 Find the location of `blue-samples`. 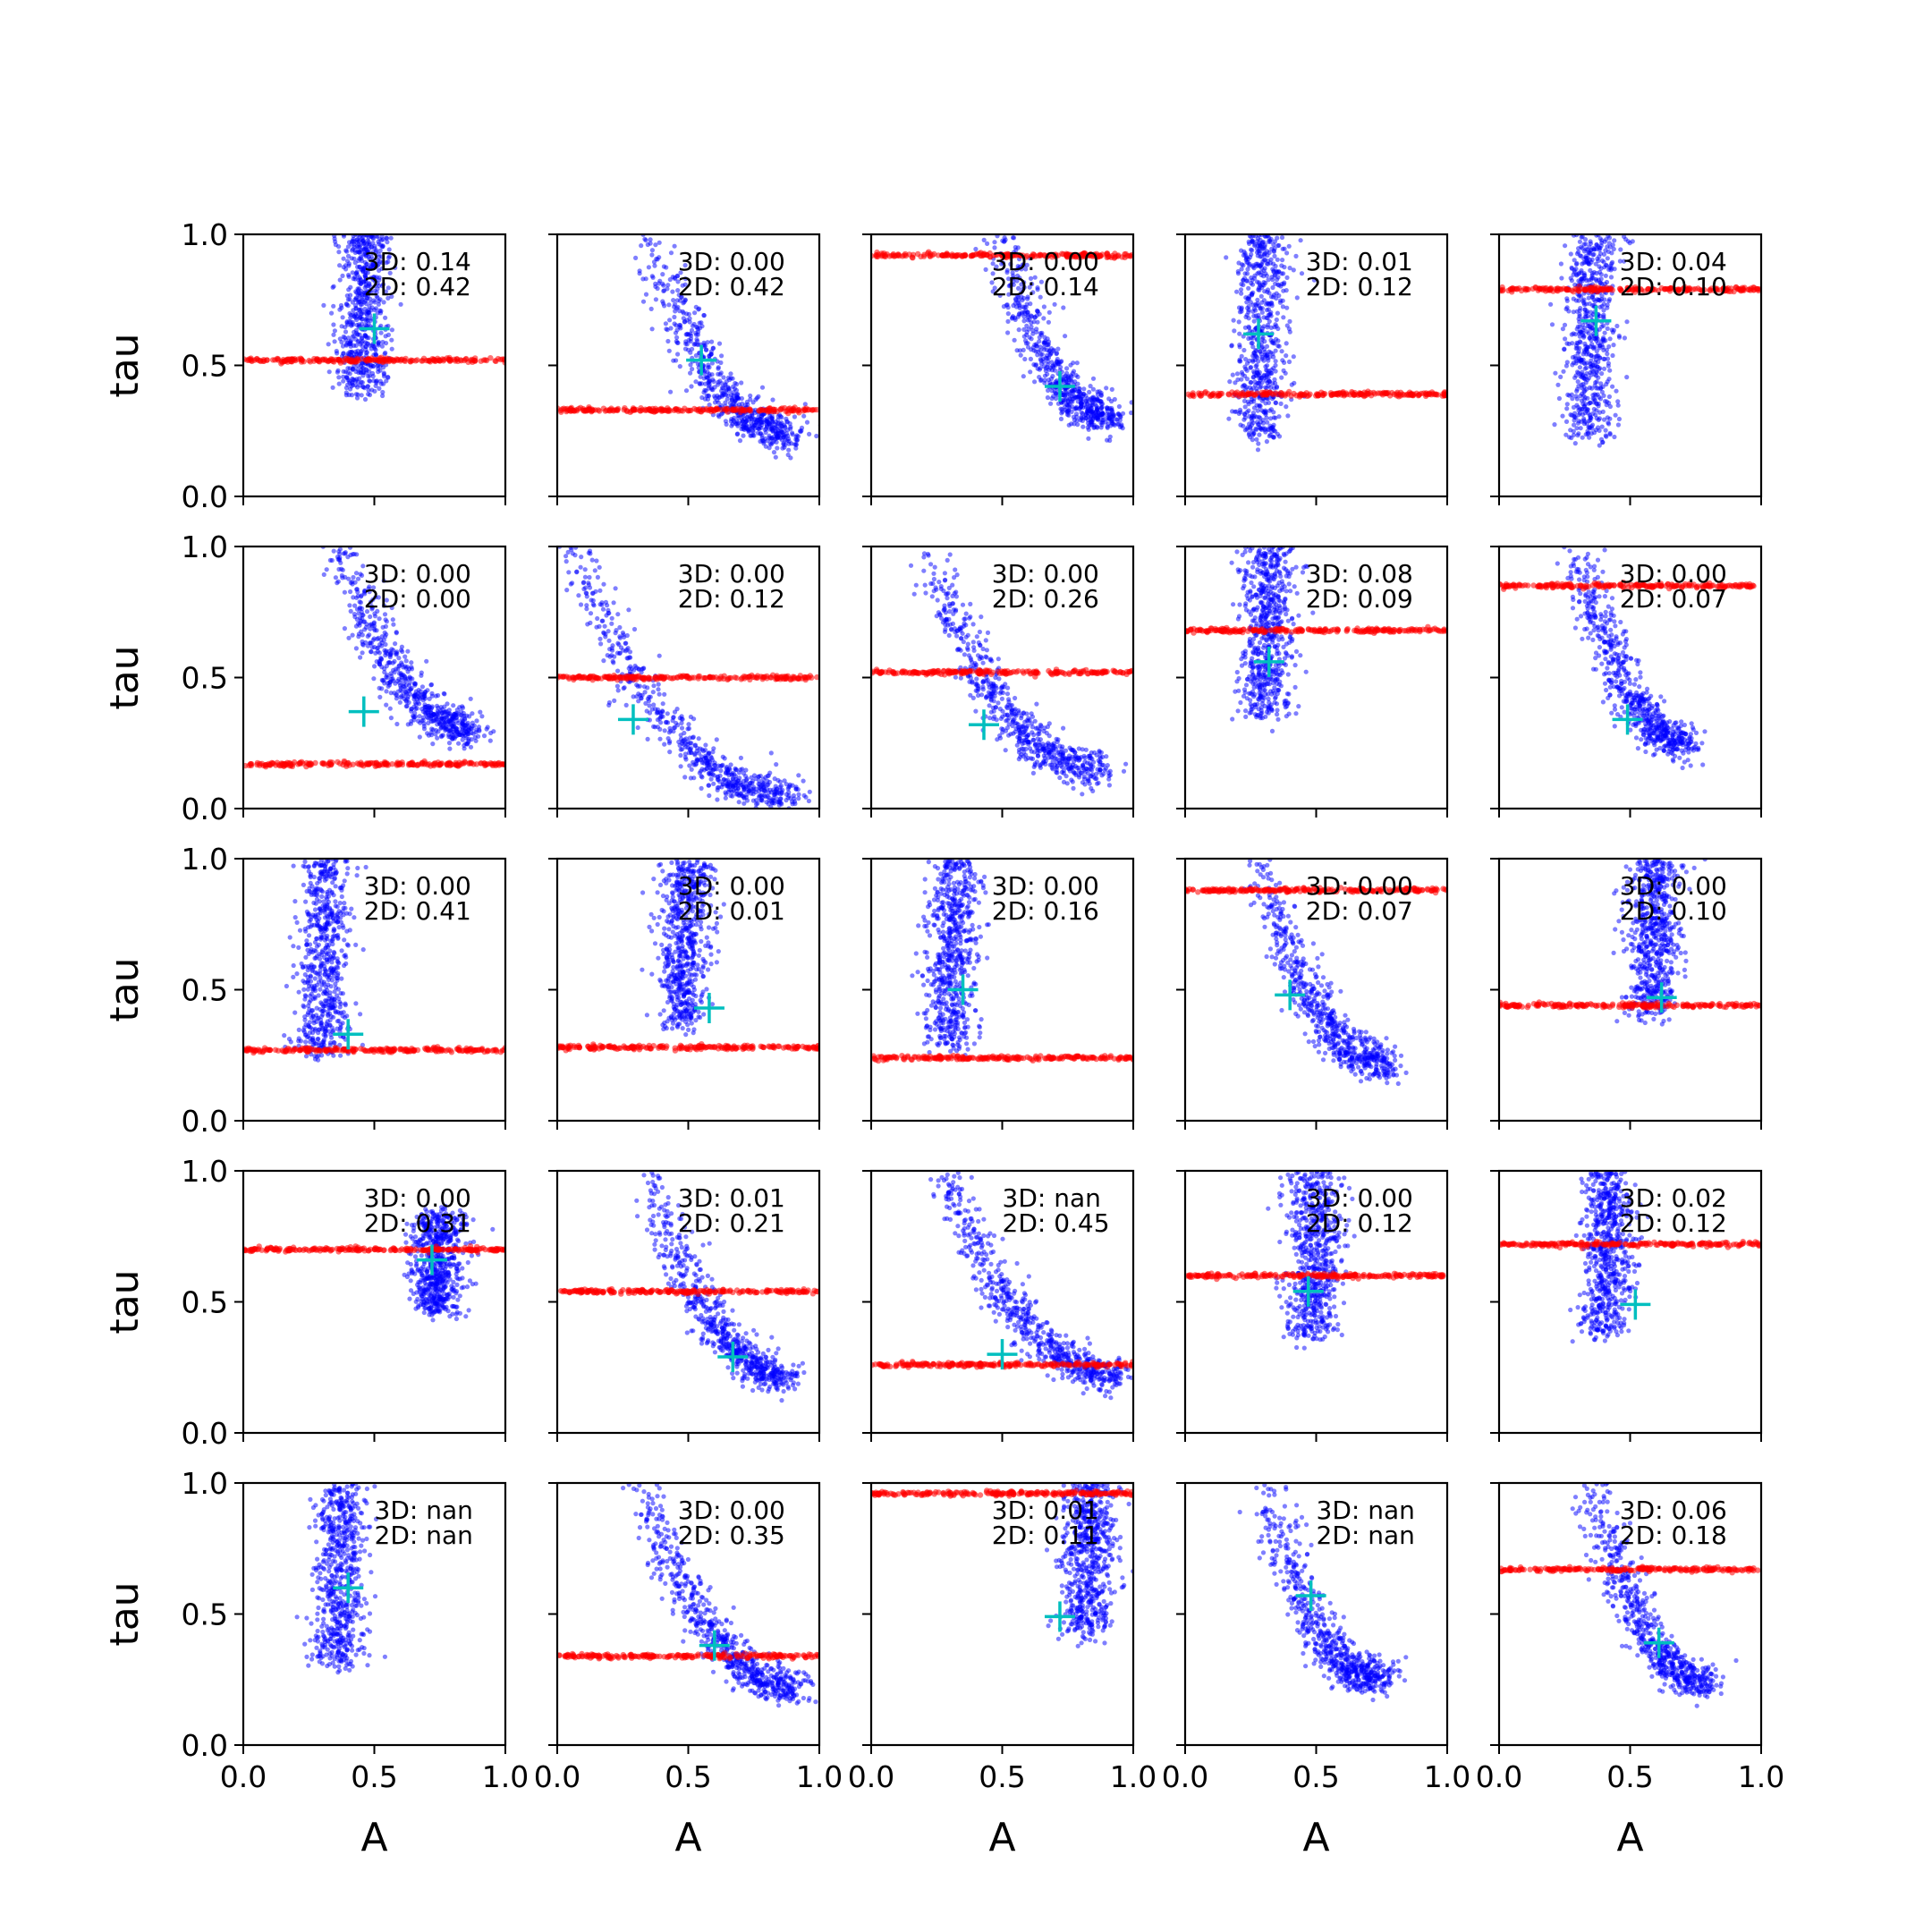

blue-samples is located at coordinates (1053, 339).